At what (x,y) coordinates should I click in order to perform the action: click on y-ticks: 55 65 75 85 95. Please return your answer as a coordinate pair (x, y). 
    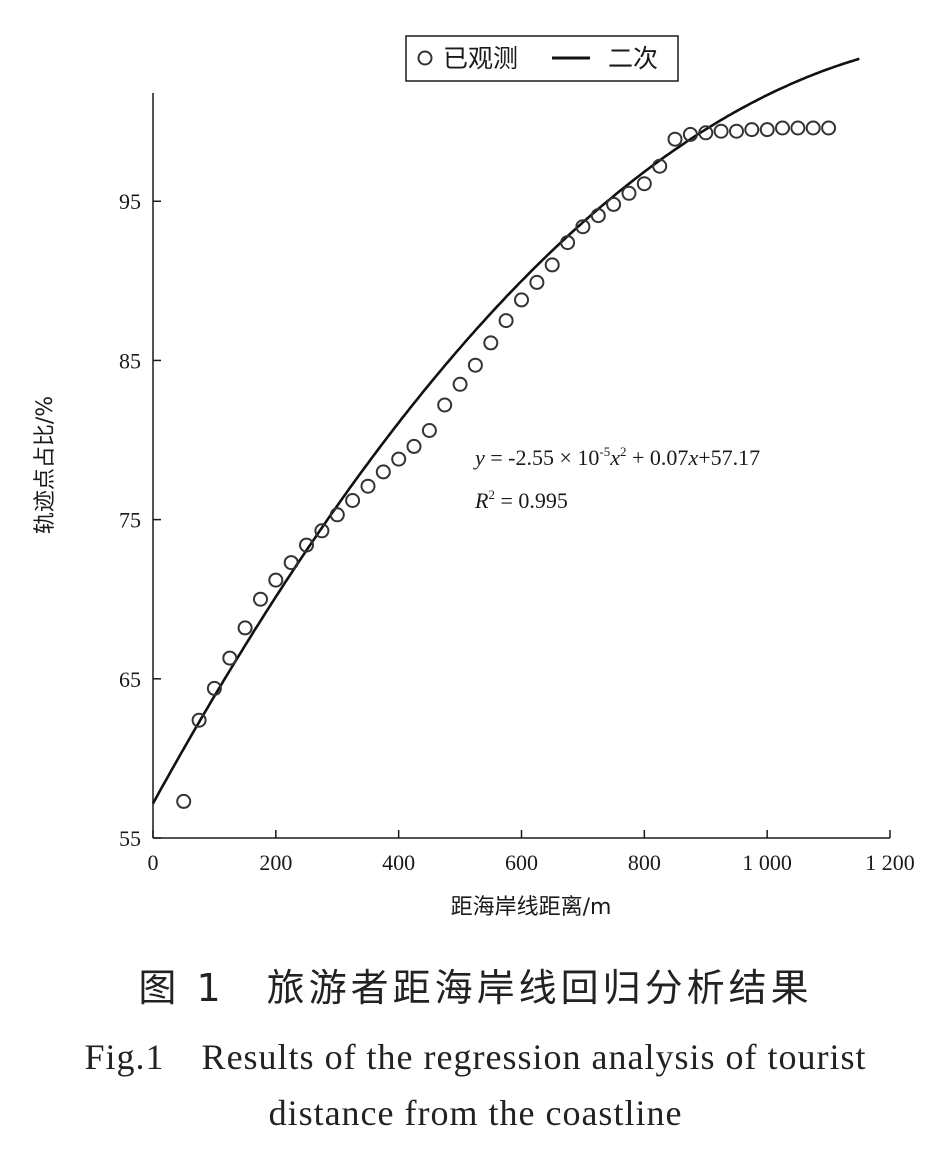
    Looking at the image, I should click on (140, 520).